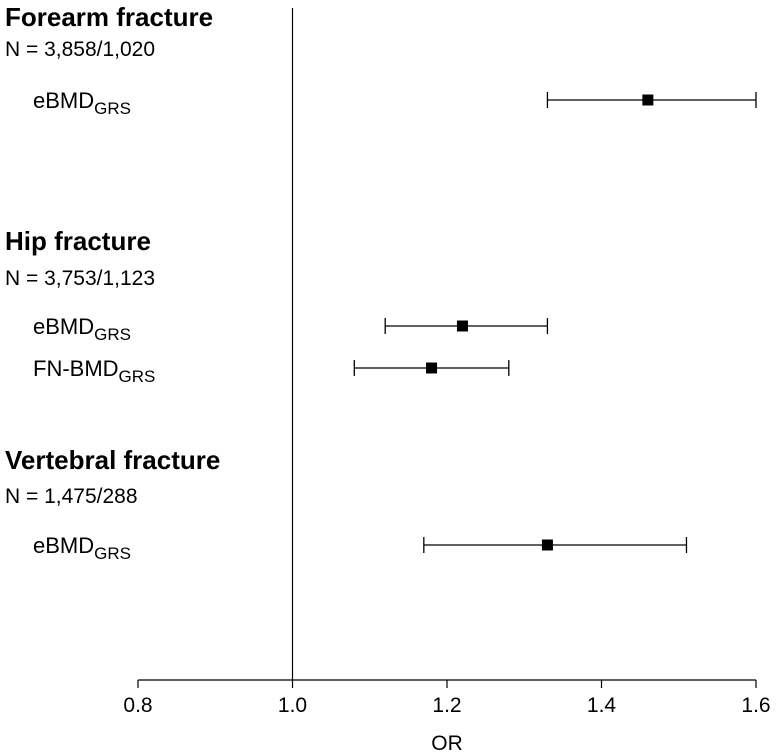  I want to click on x-tick-label: 0.8, so click(137, 705).